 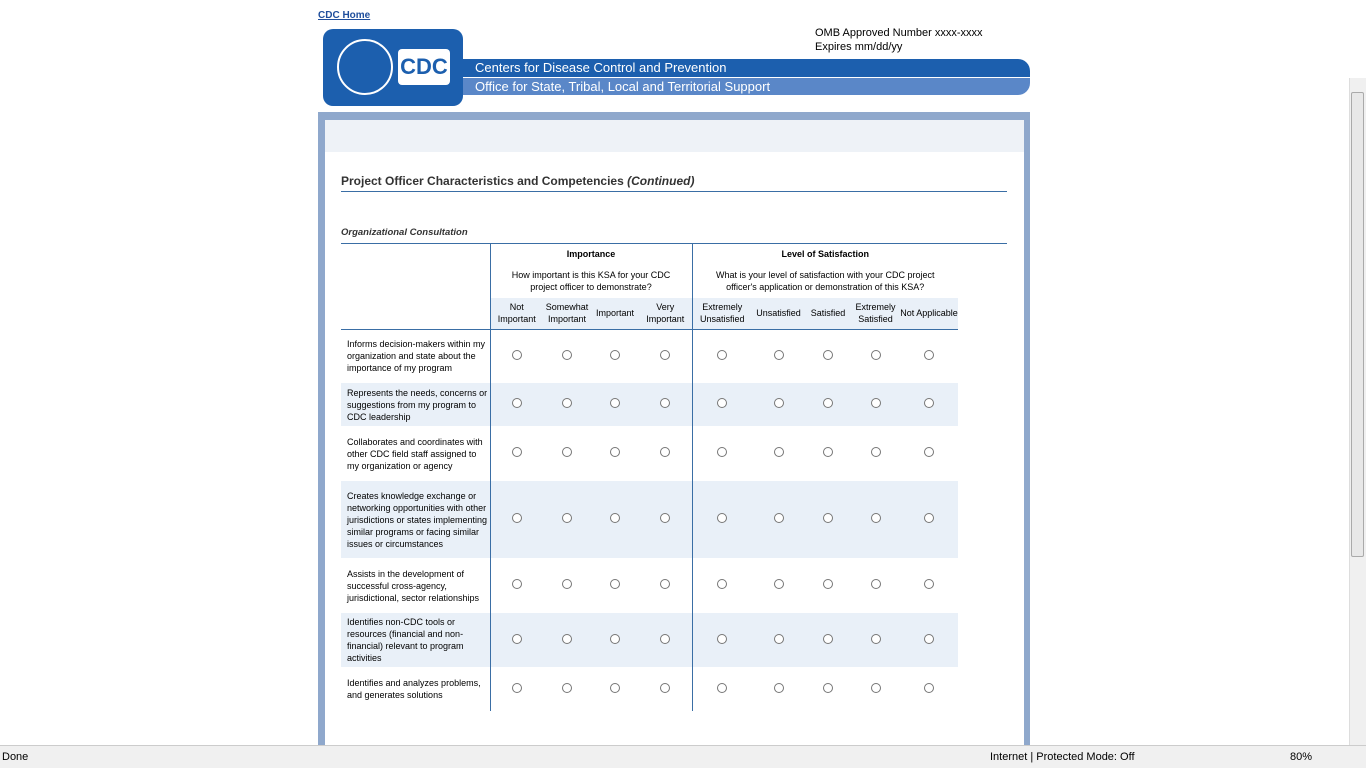 What do you see at coordinates (721, 314) in the screenshot?
I see `option-label: Extremely Unsatisfied` at bounding box center [721, 314].